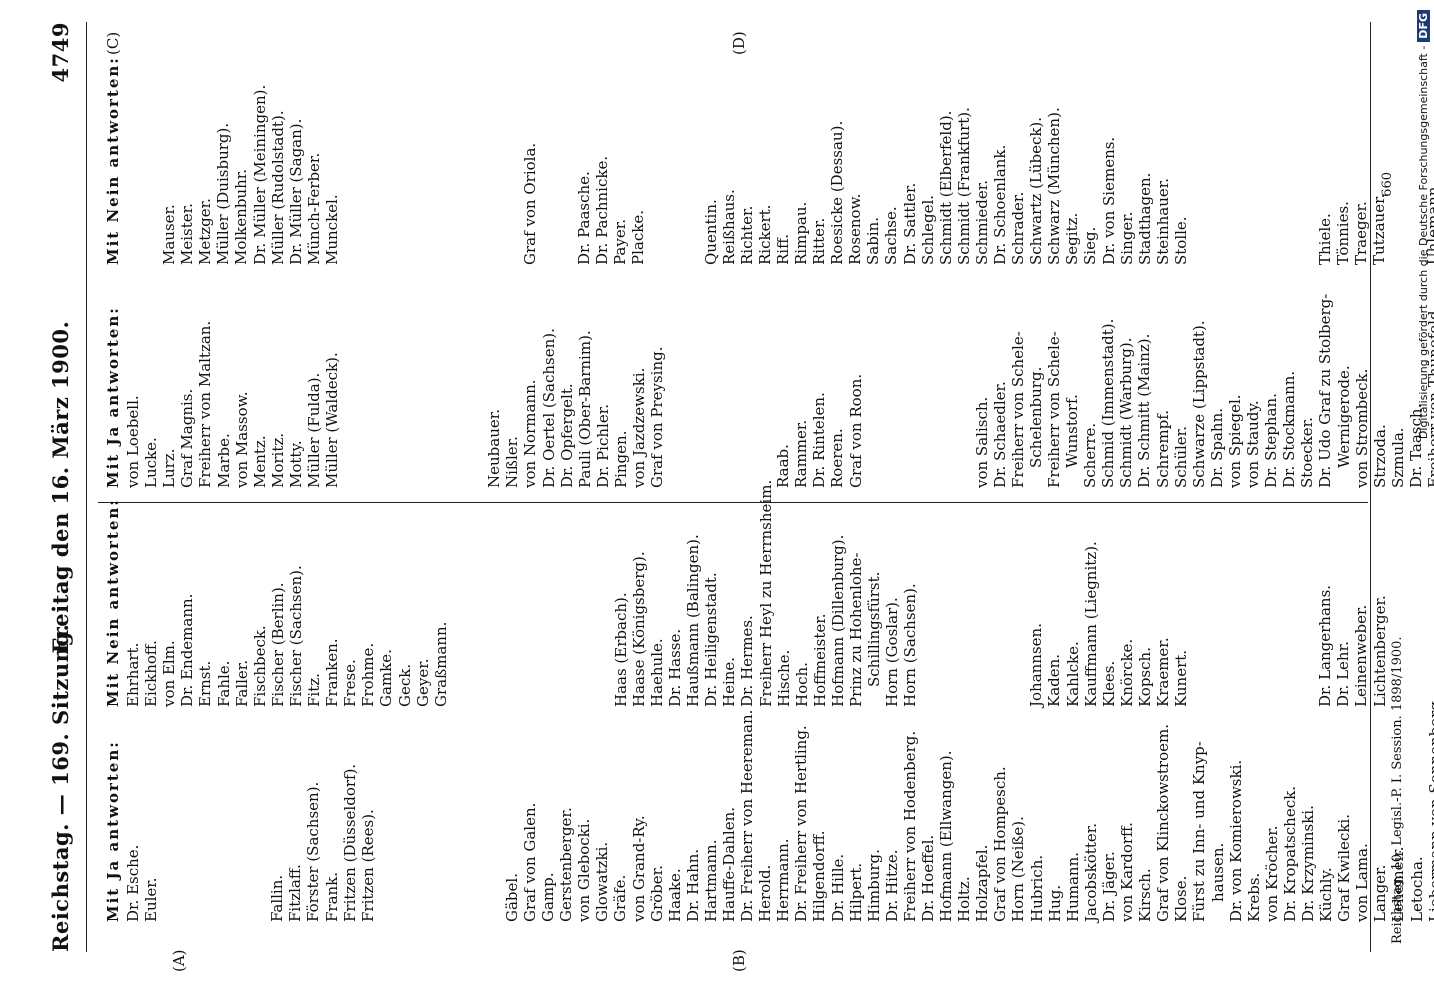  I want to click on member-name: Dr. Lehr., so click(1343, 674).